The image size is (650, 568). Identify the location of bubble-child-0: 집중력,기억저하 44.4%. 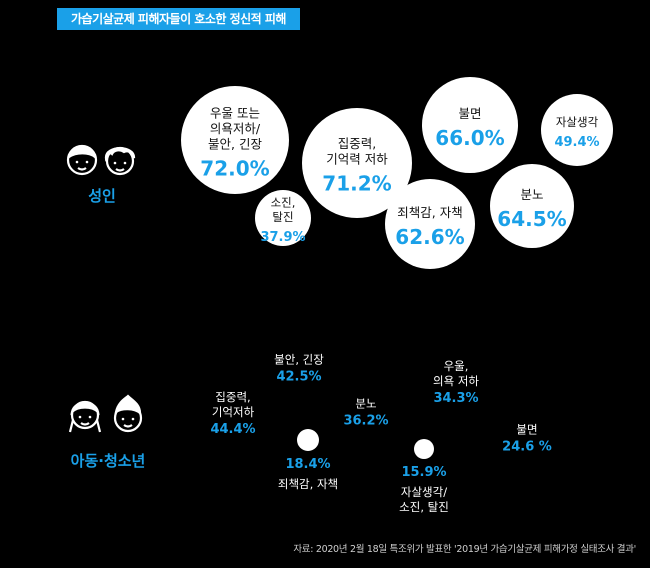
(232, 413).